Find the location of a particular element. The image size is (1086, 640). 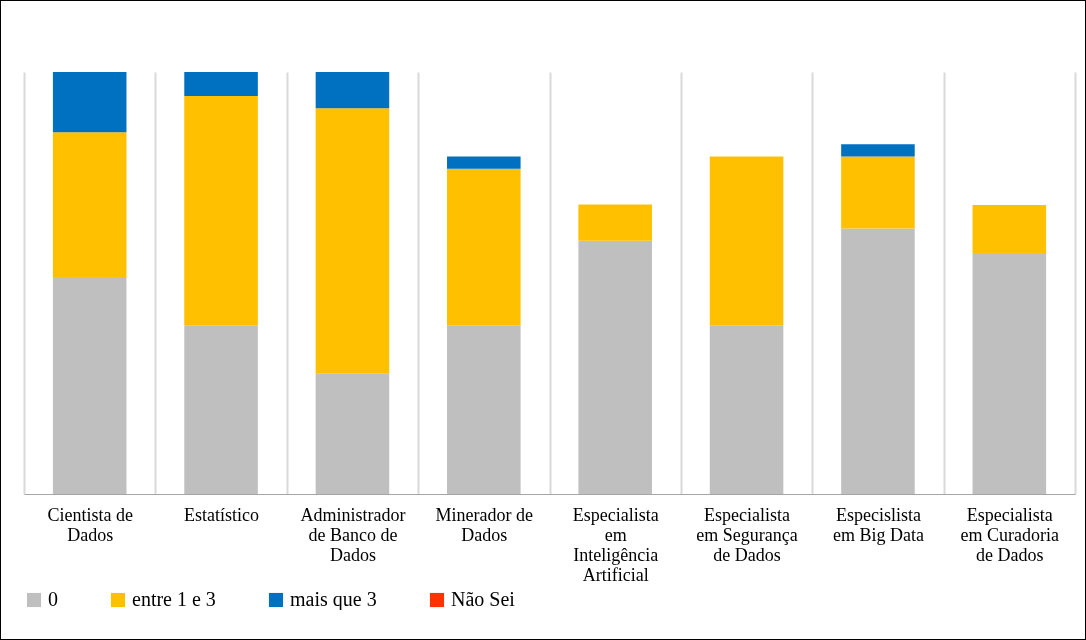

x-tick-label: Cientista de Dados is located at coordinates (90, 524).